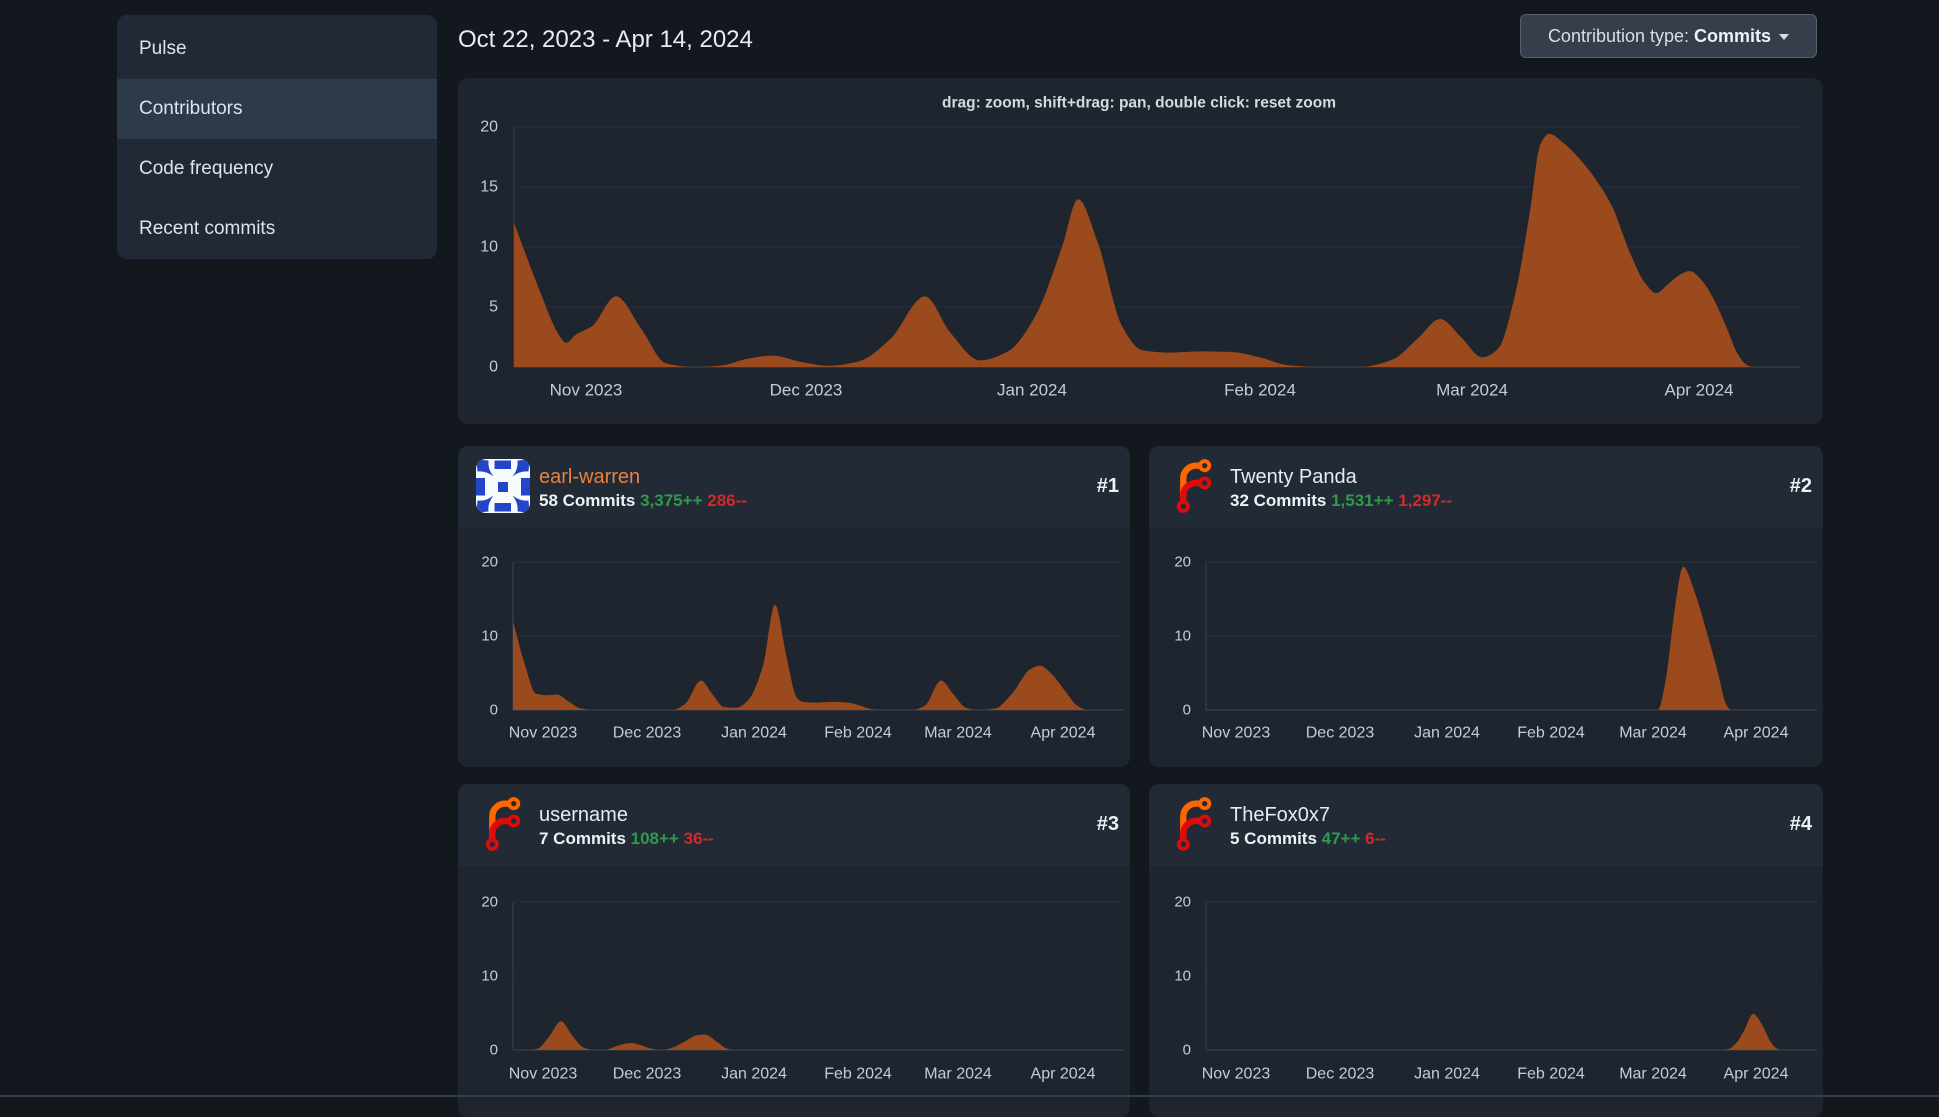 The height and width of the screenshot is (1117, 1939). Describe the element at coordinates (489, 187) in the screenshot. I see `svg-text: 15` at that location.